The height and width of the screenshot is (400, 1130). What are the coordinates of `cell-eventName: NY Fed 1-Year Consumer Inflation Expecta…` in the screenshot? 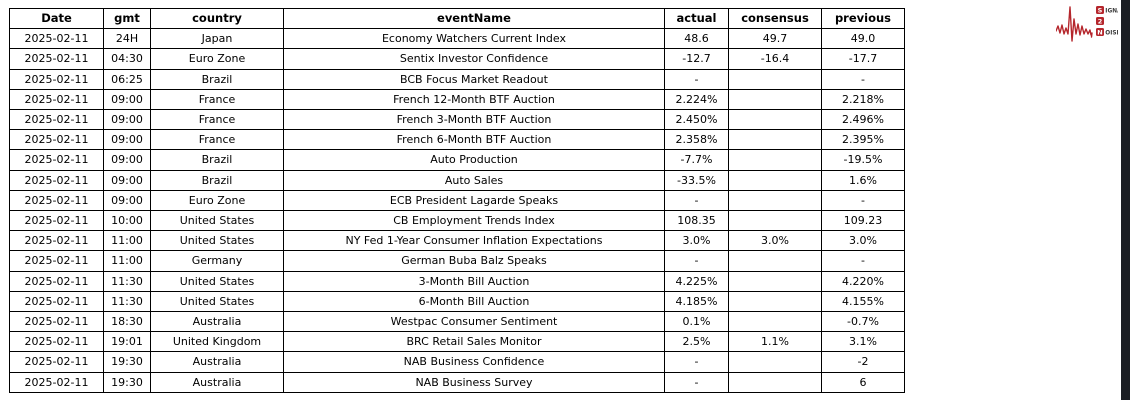 It's located at (474, 241).